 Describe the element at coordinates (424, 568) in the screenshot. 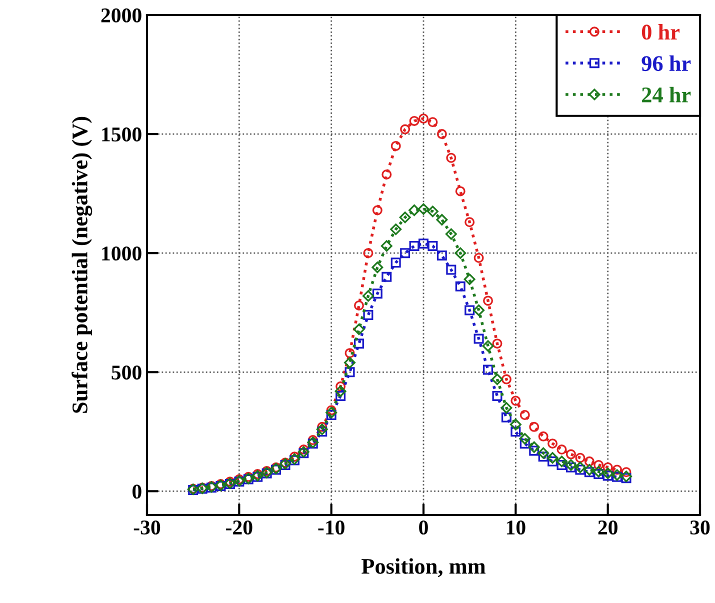

I see `x-axis-title: Position, mm` at that location.